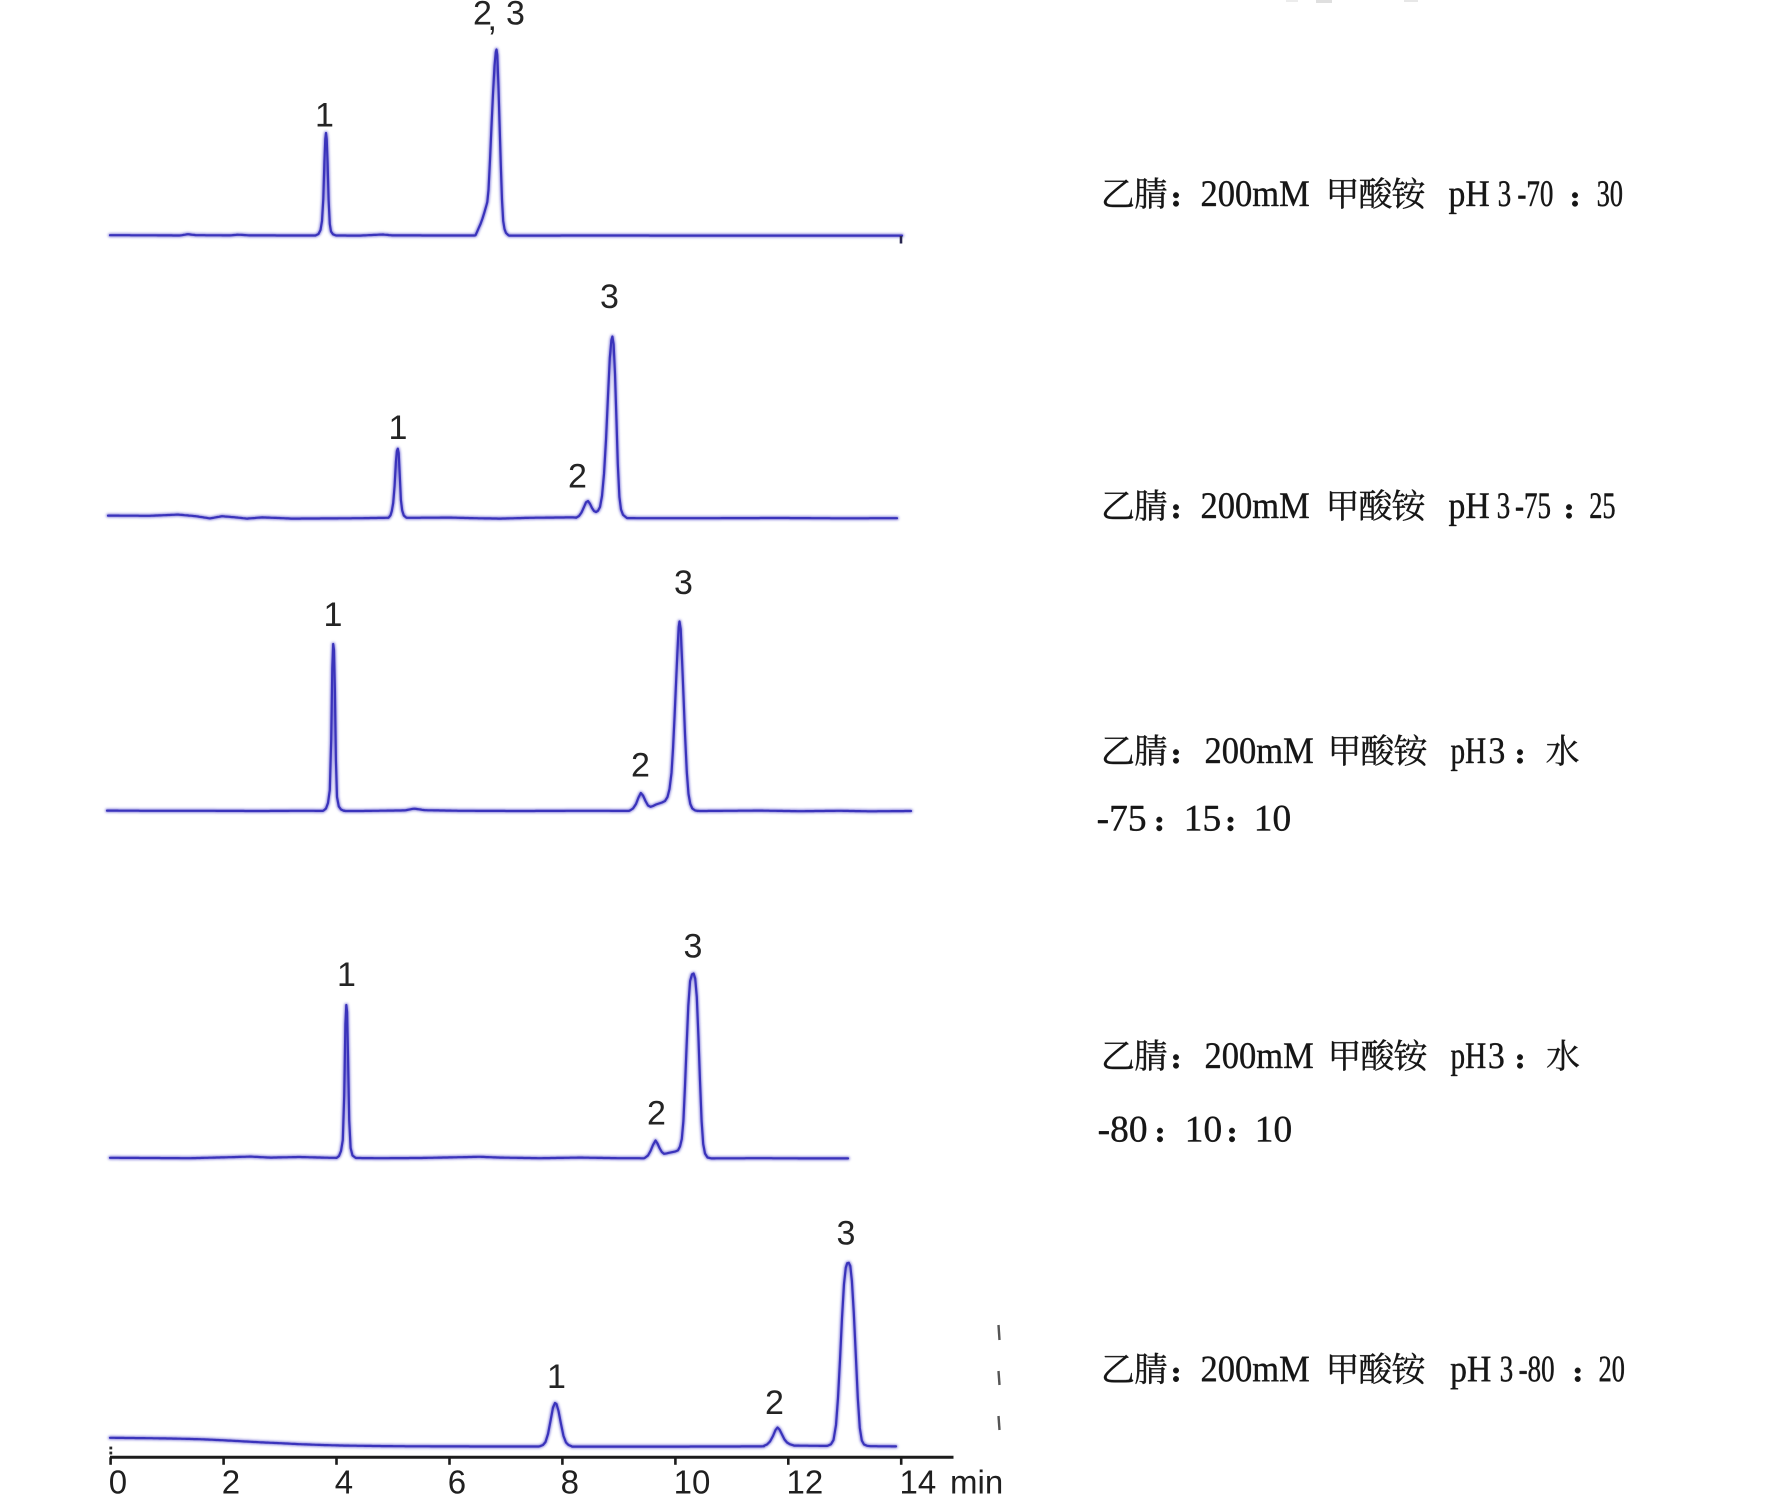 This screenshot has height=1512, width=1769. I want to click on svg-text: 14, so click(918, 1482).